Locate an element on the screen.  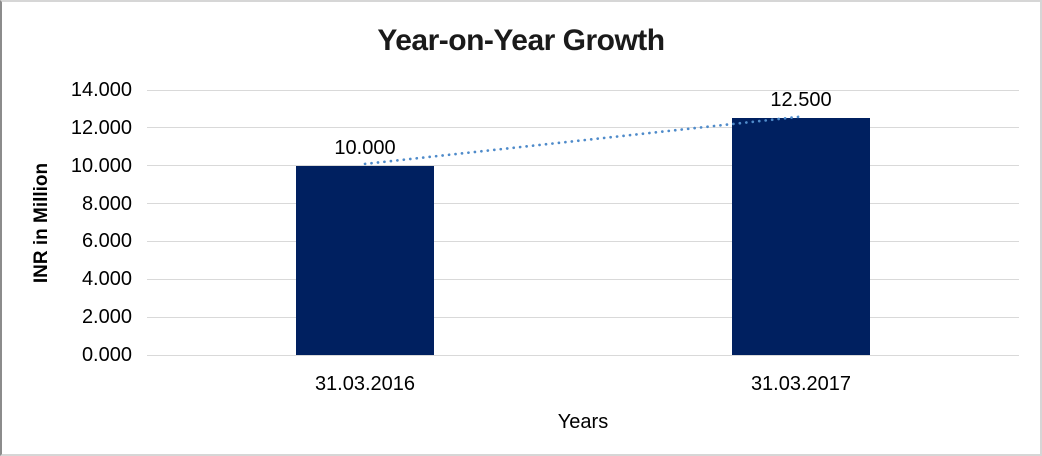
y-tick-label: 8.000 is located at coordinates (106, 203).